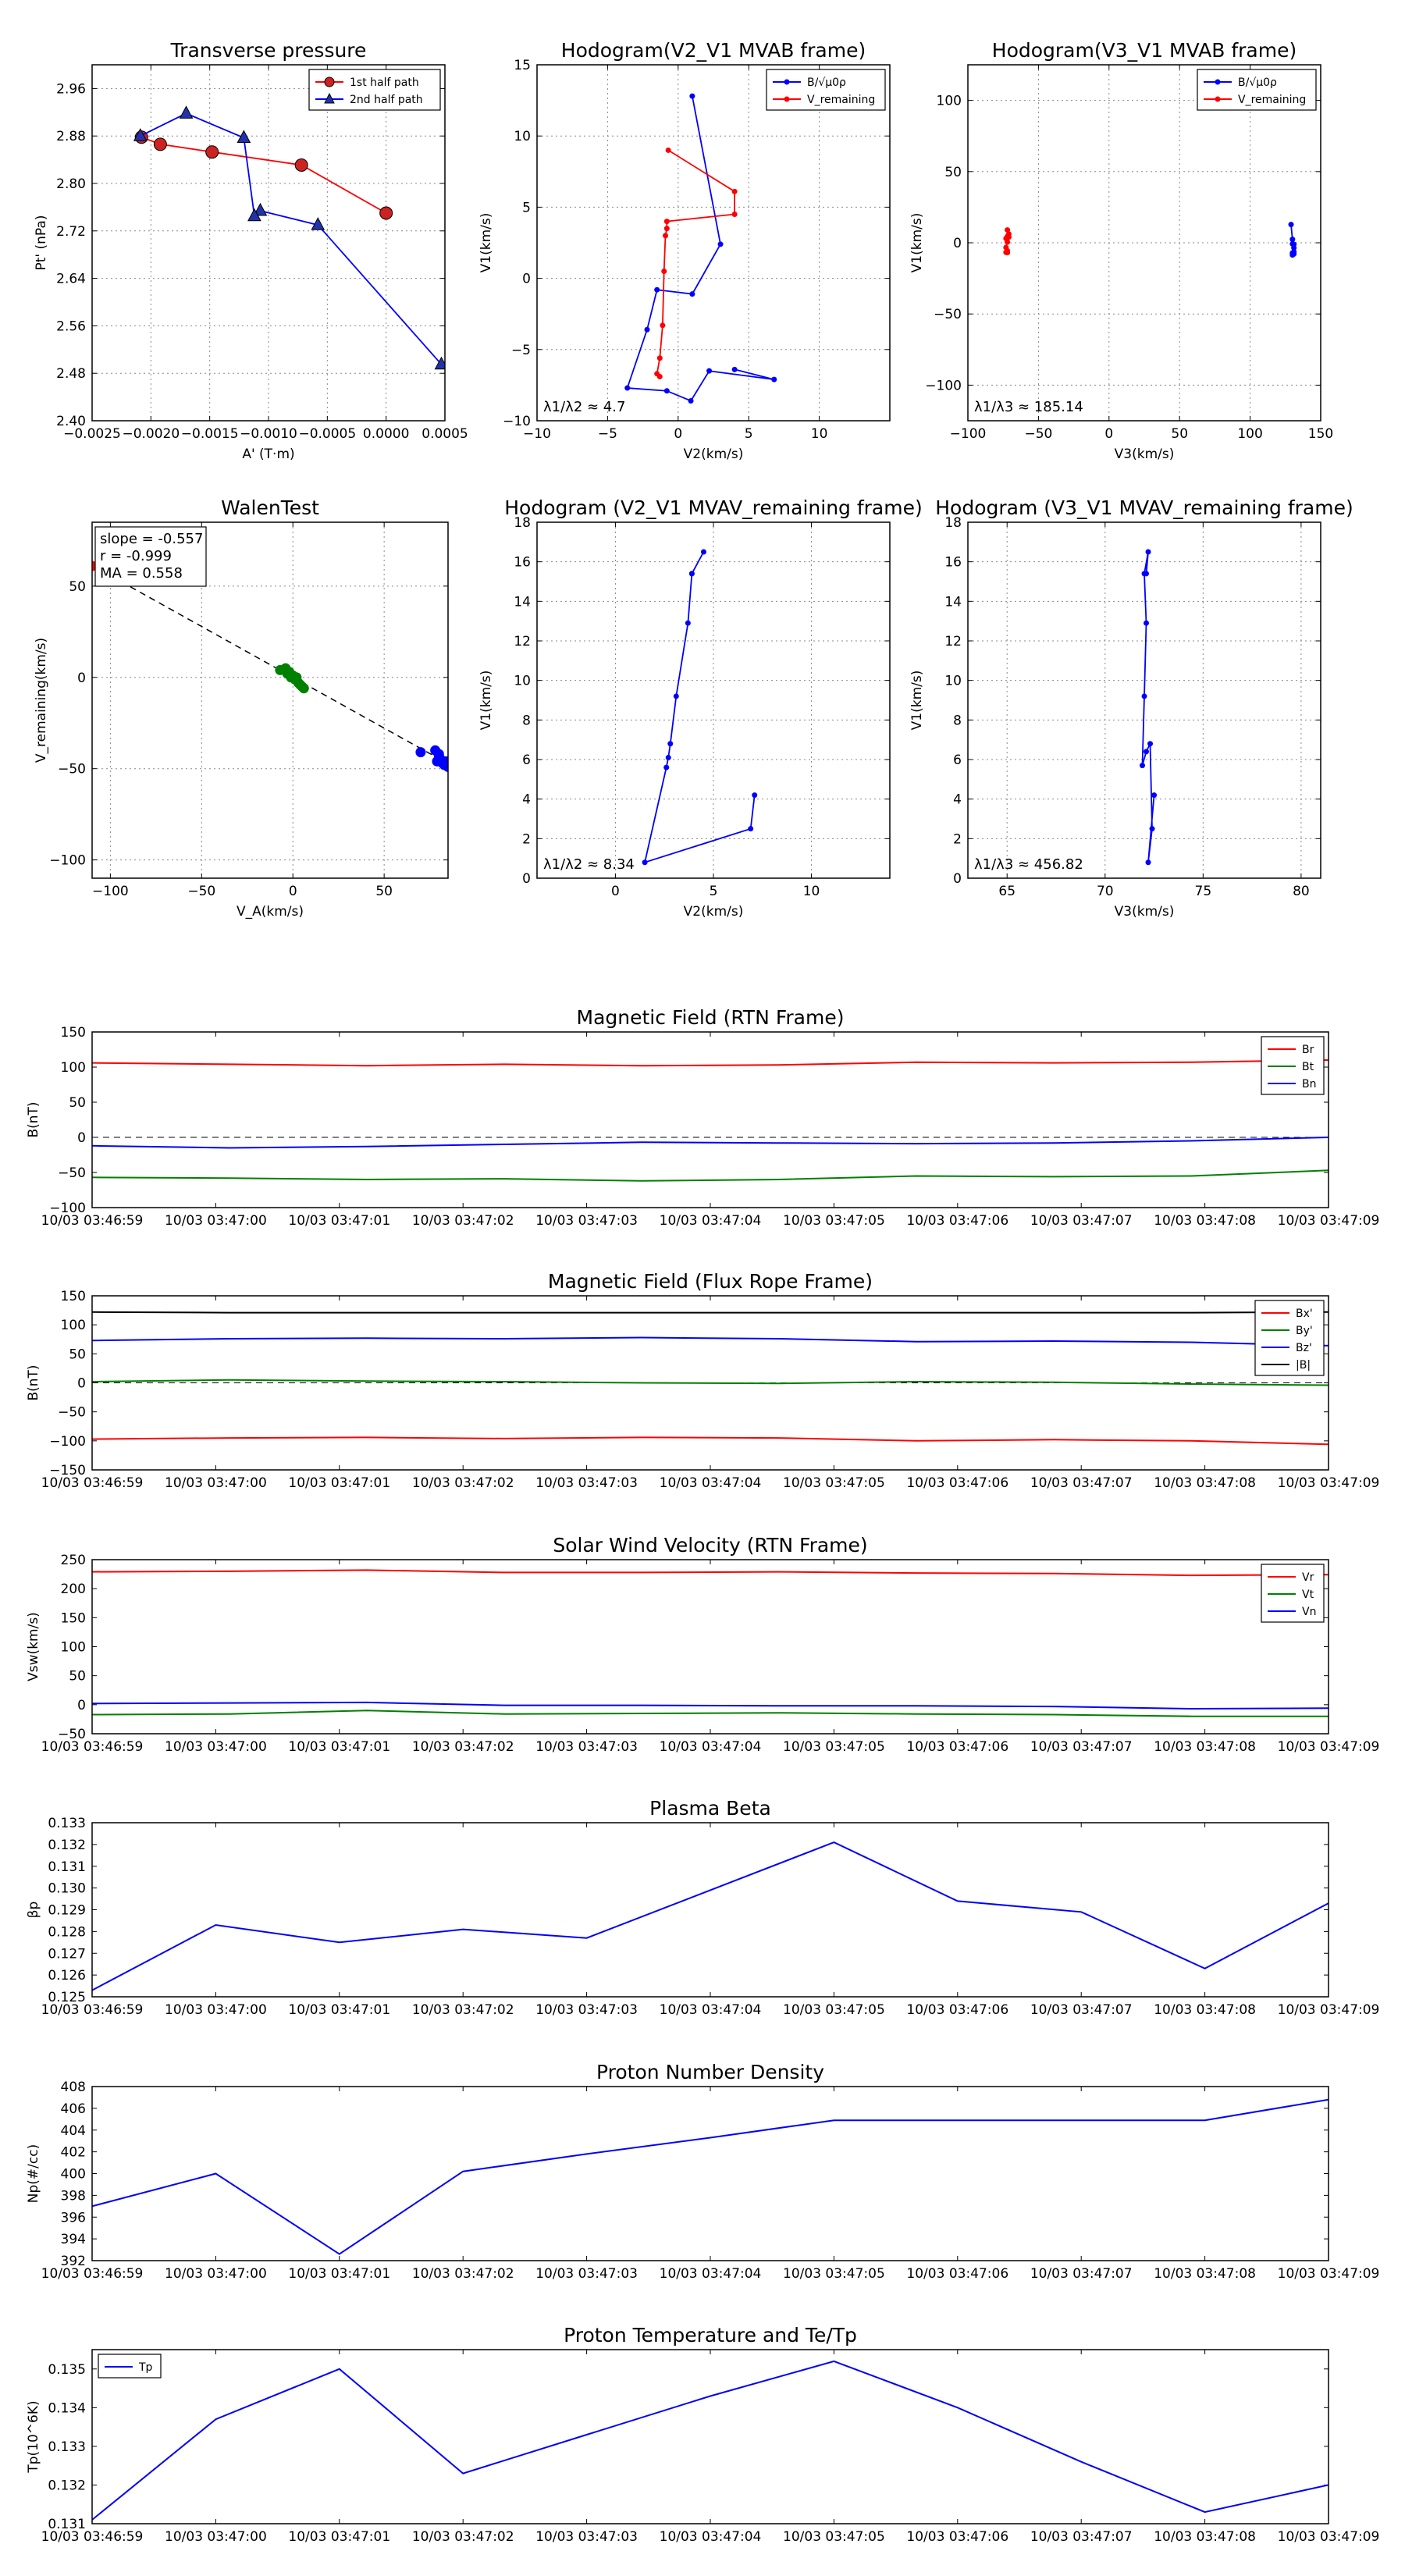  I want to click on x-tick-label: 10/03 03:47:01, so click(339, 1221).